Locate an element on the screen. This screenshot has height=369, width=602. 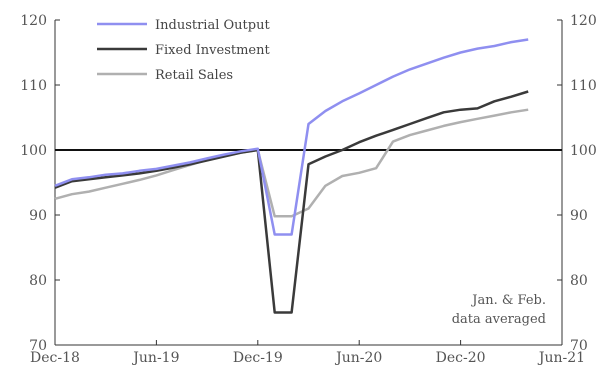
annotation-line: Jan. & Feb. is located at coordinates (508, 300).